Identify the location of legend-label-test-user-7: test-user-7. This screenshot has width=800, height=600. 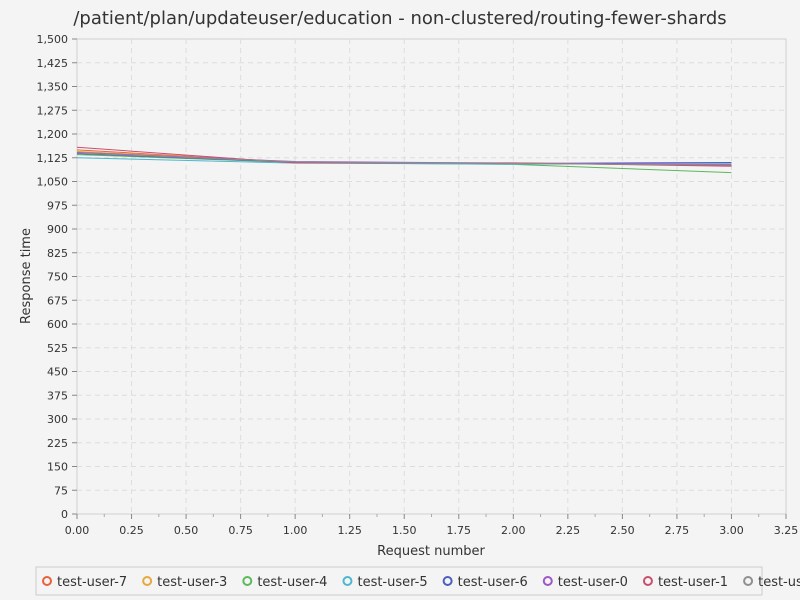
(92, 582).